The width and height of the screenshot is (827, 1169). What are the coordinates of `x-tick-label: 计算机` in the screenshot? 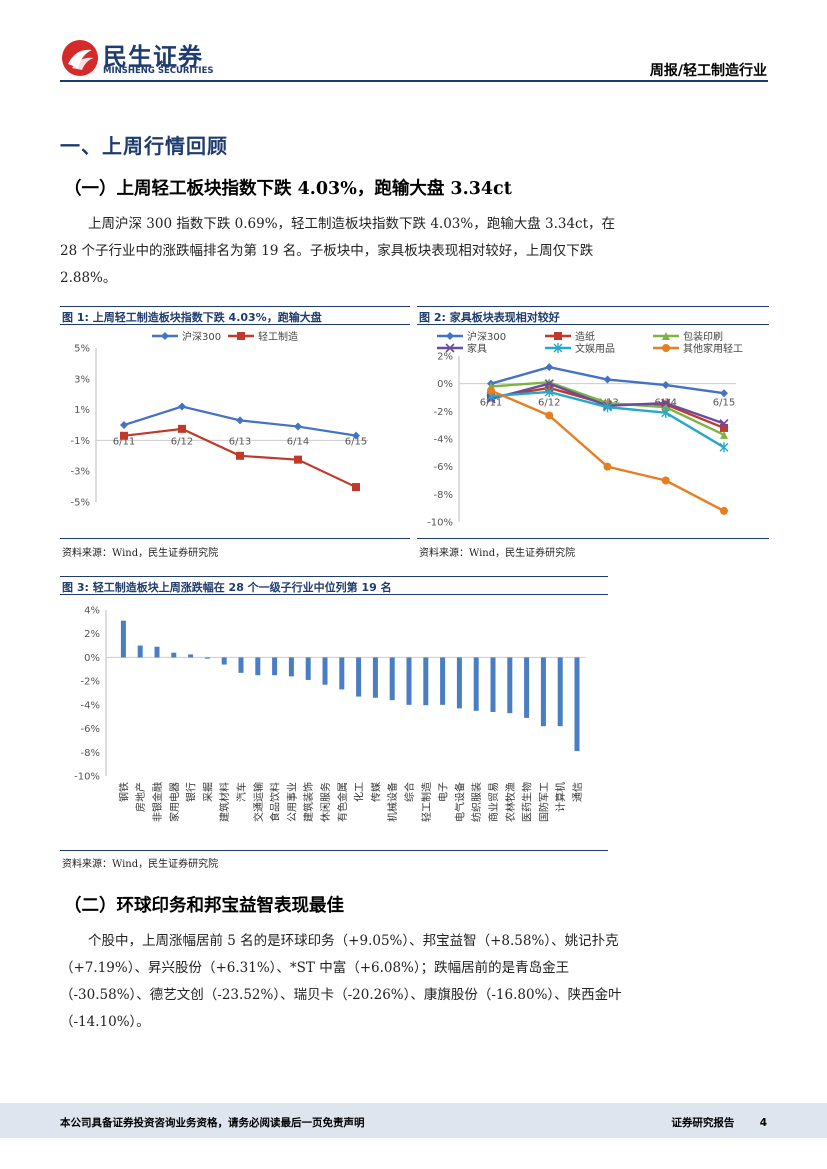 It's located at (560, 797).